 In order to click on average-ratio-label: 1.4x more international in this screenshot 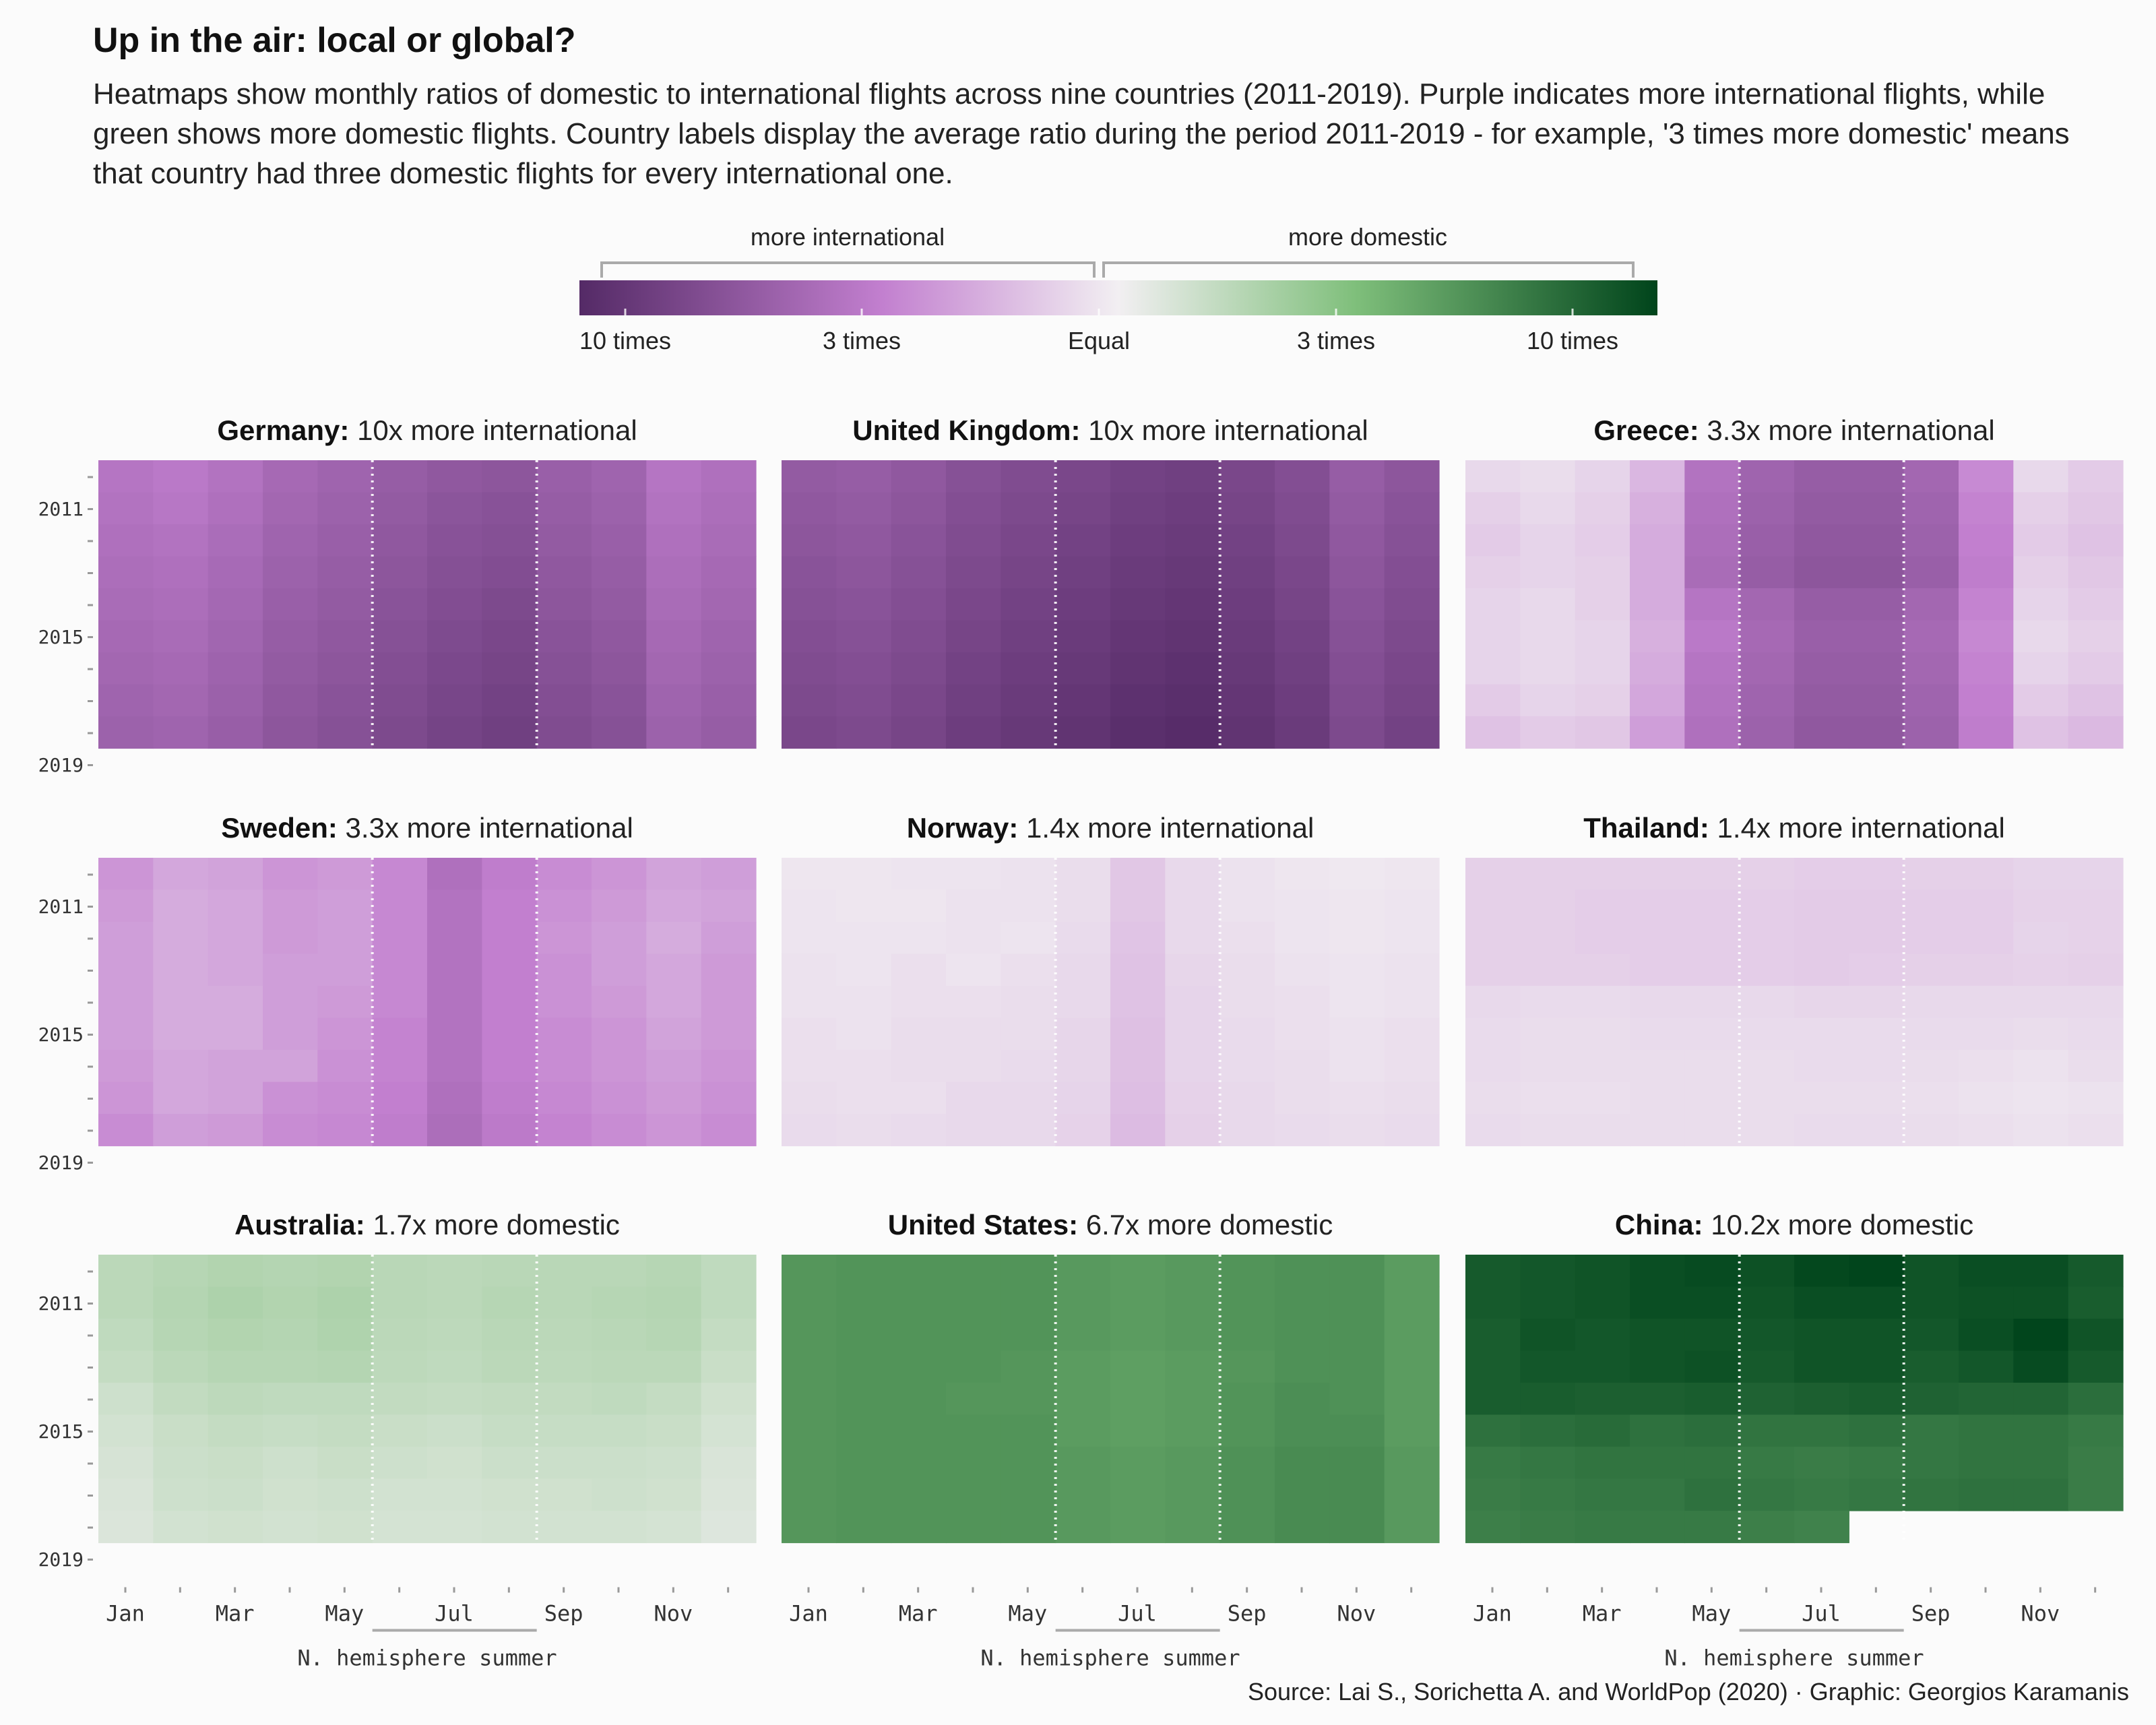, I will do `click(1857, 828)`.